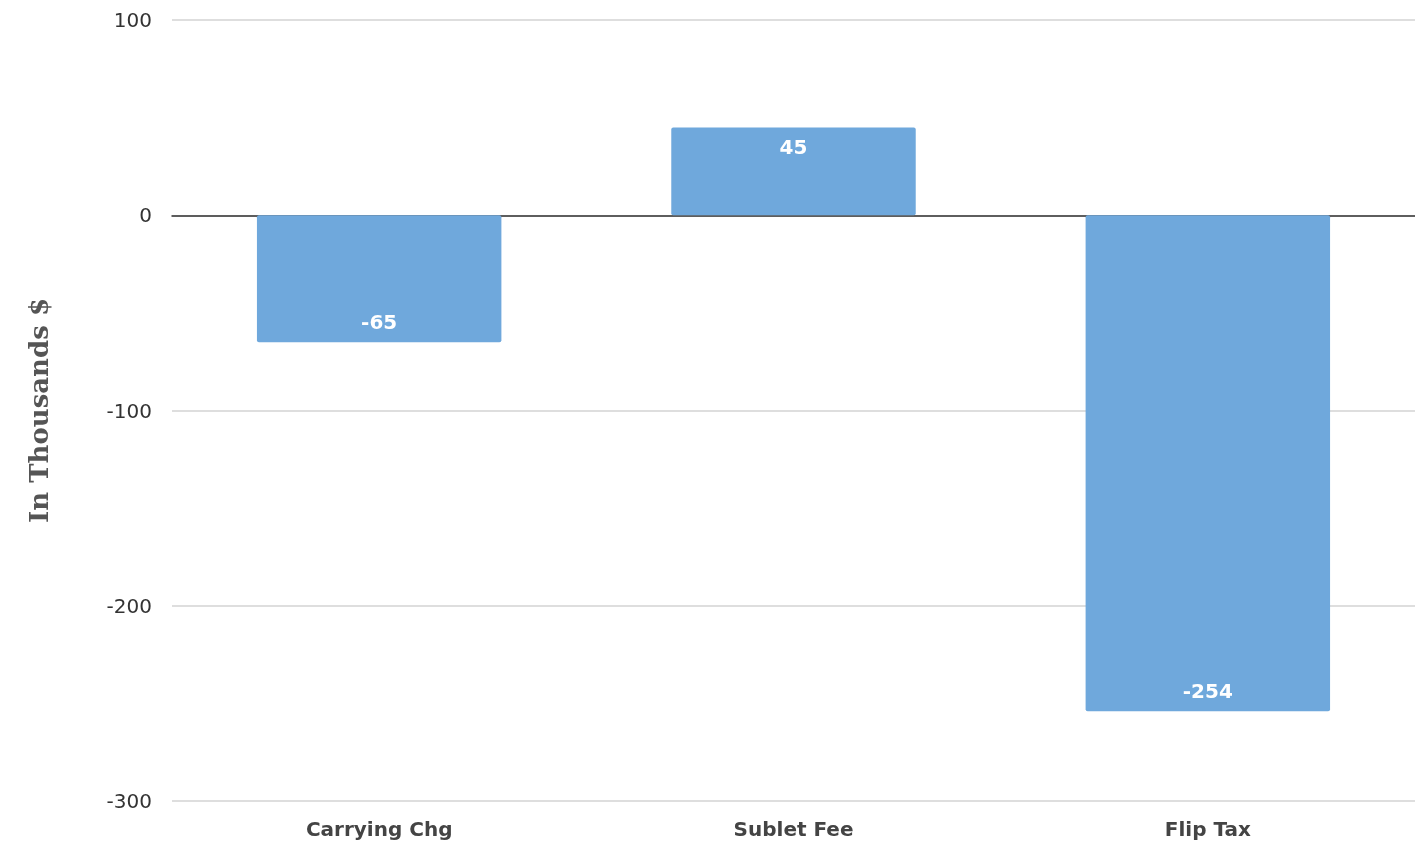 The image size is (1415, 848). What do you see at coordinates (132, 20) in the screenshot?
I see `y-tick-label: 100` at bounding box center [132, 20].